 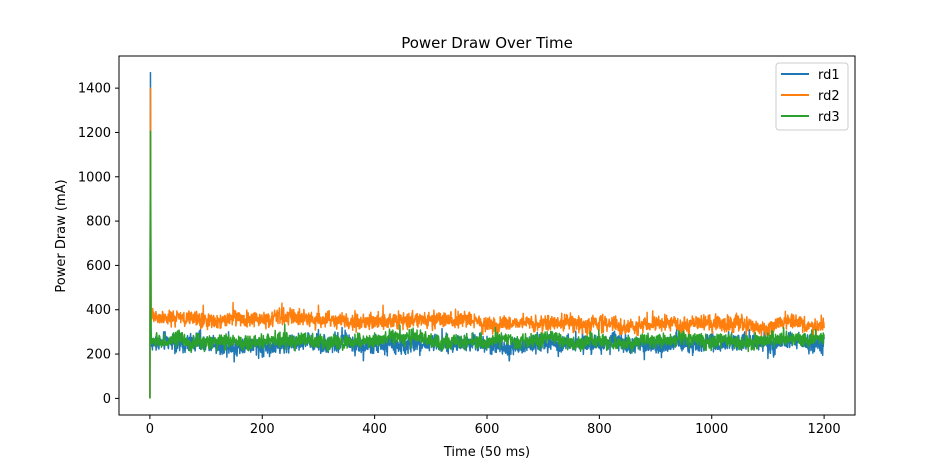 I want to click on chart-title: Power Draw Over Time, so click(x=487, y=43).